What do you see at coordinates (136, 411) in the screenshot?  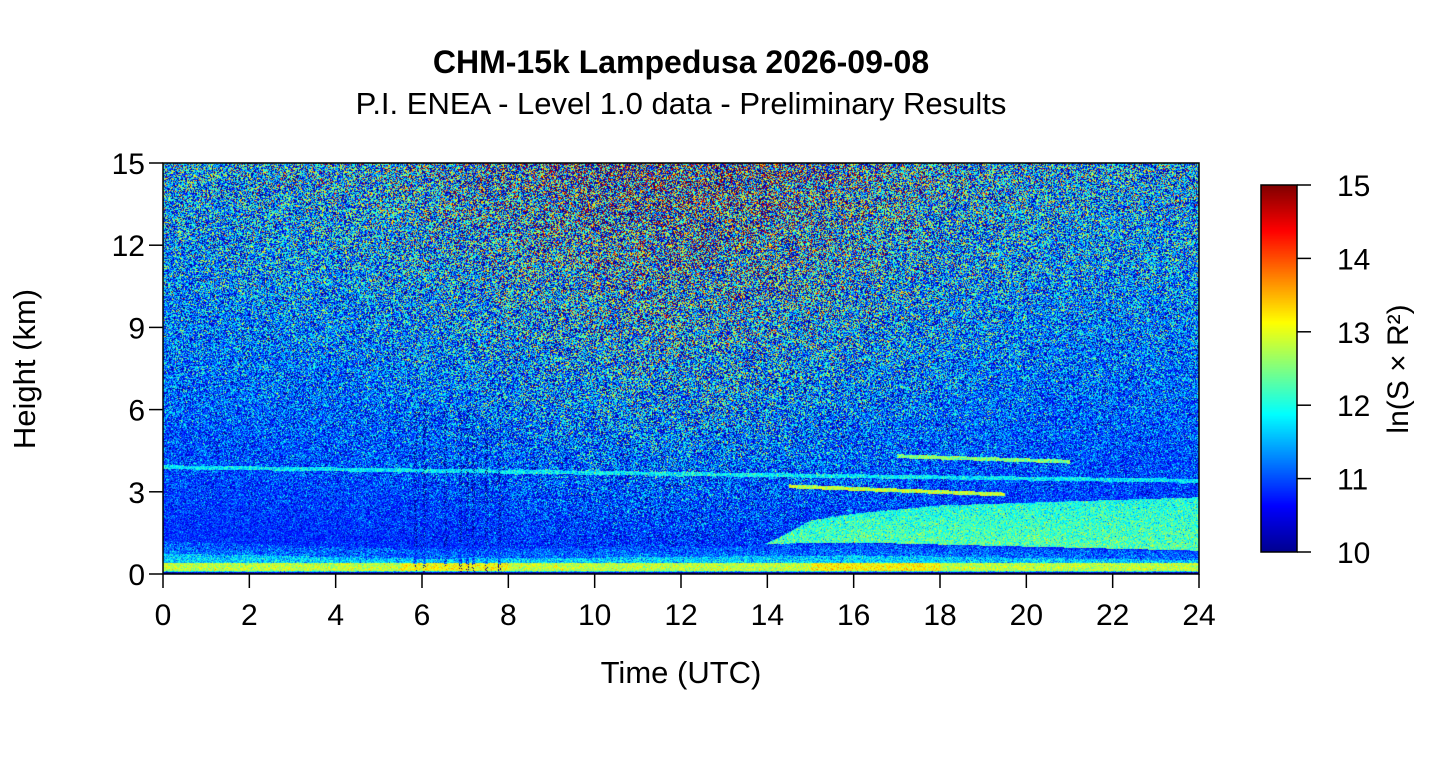 I see `y-tick-label: 6` at bounding box center [136, 411].